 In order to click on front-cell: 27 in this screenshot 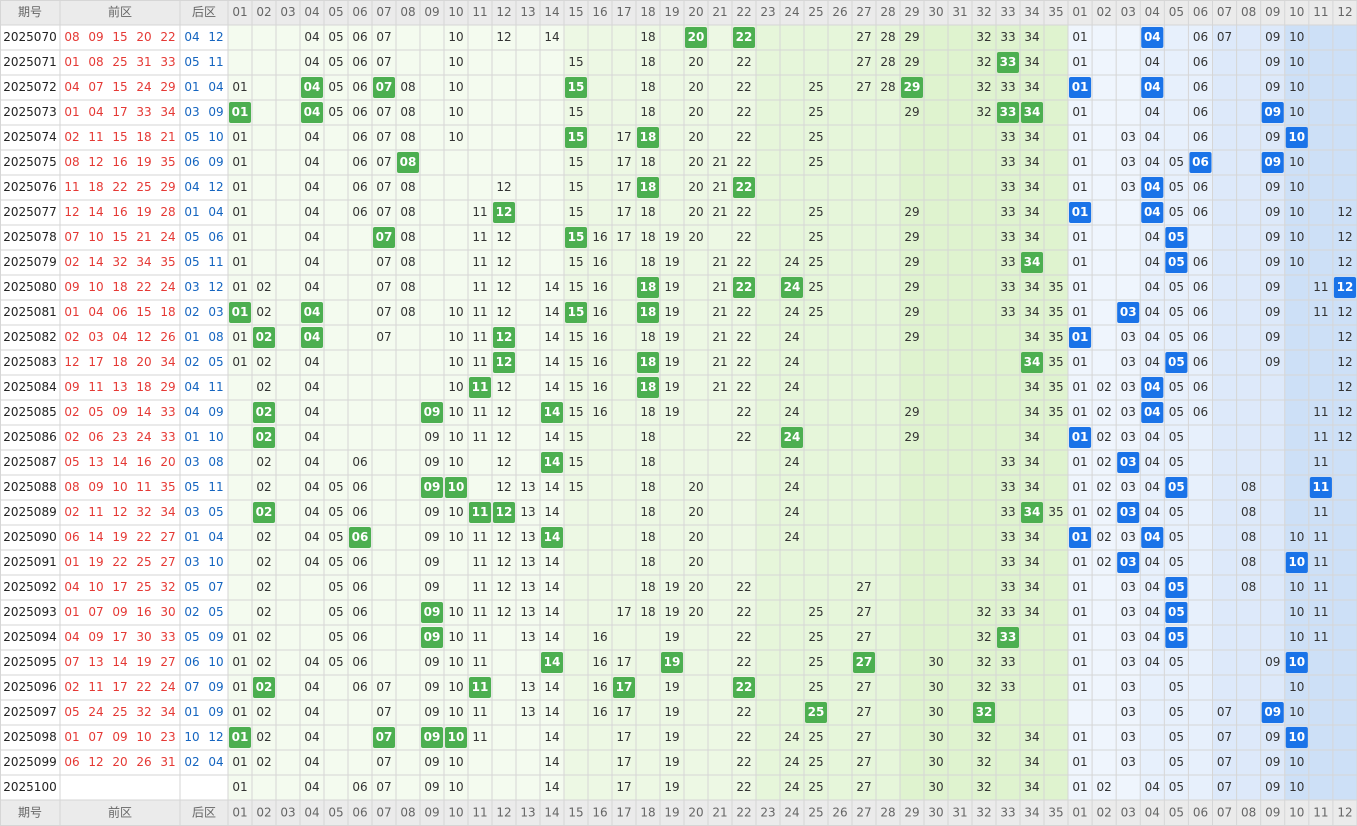, I will do `click(863, 587)`.